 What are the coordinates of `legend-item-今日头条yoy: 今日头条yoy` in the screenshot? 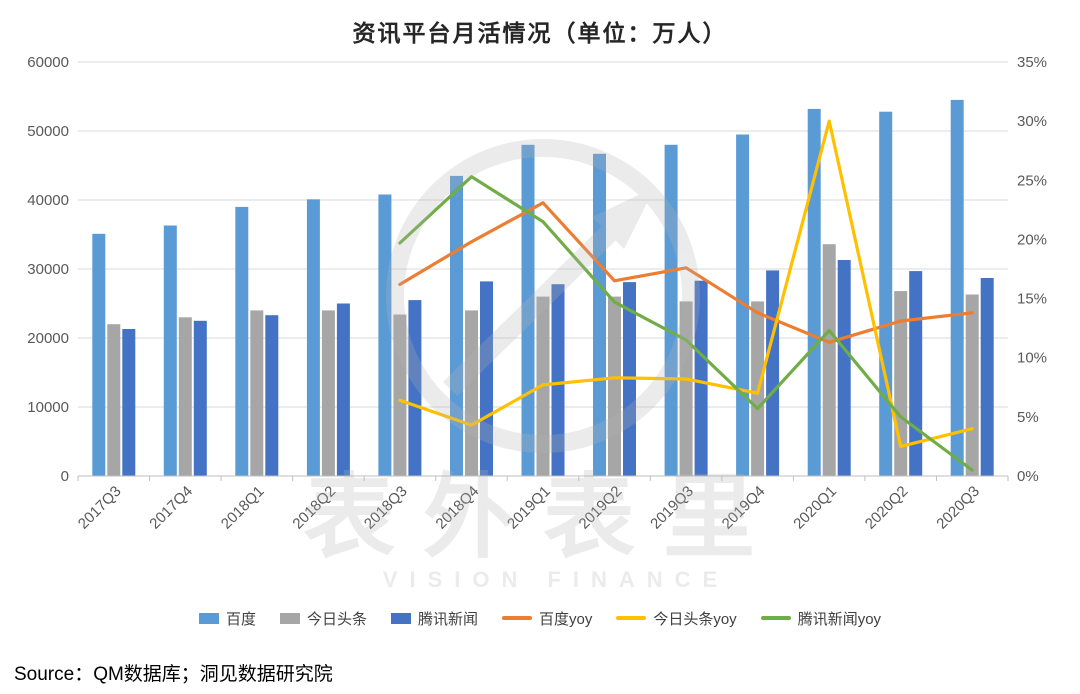 It's located at (676, 618).